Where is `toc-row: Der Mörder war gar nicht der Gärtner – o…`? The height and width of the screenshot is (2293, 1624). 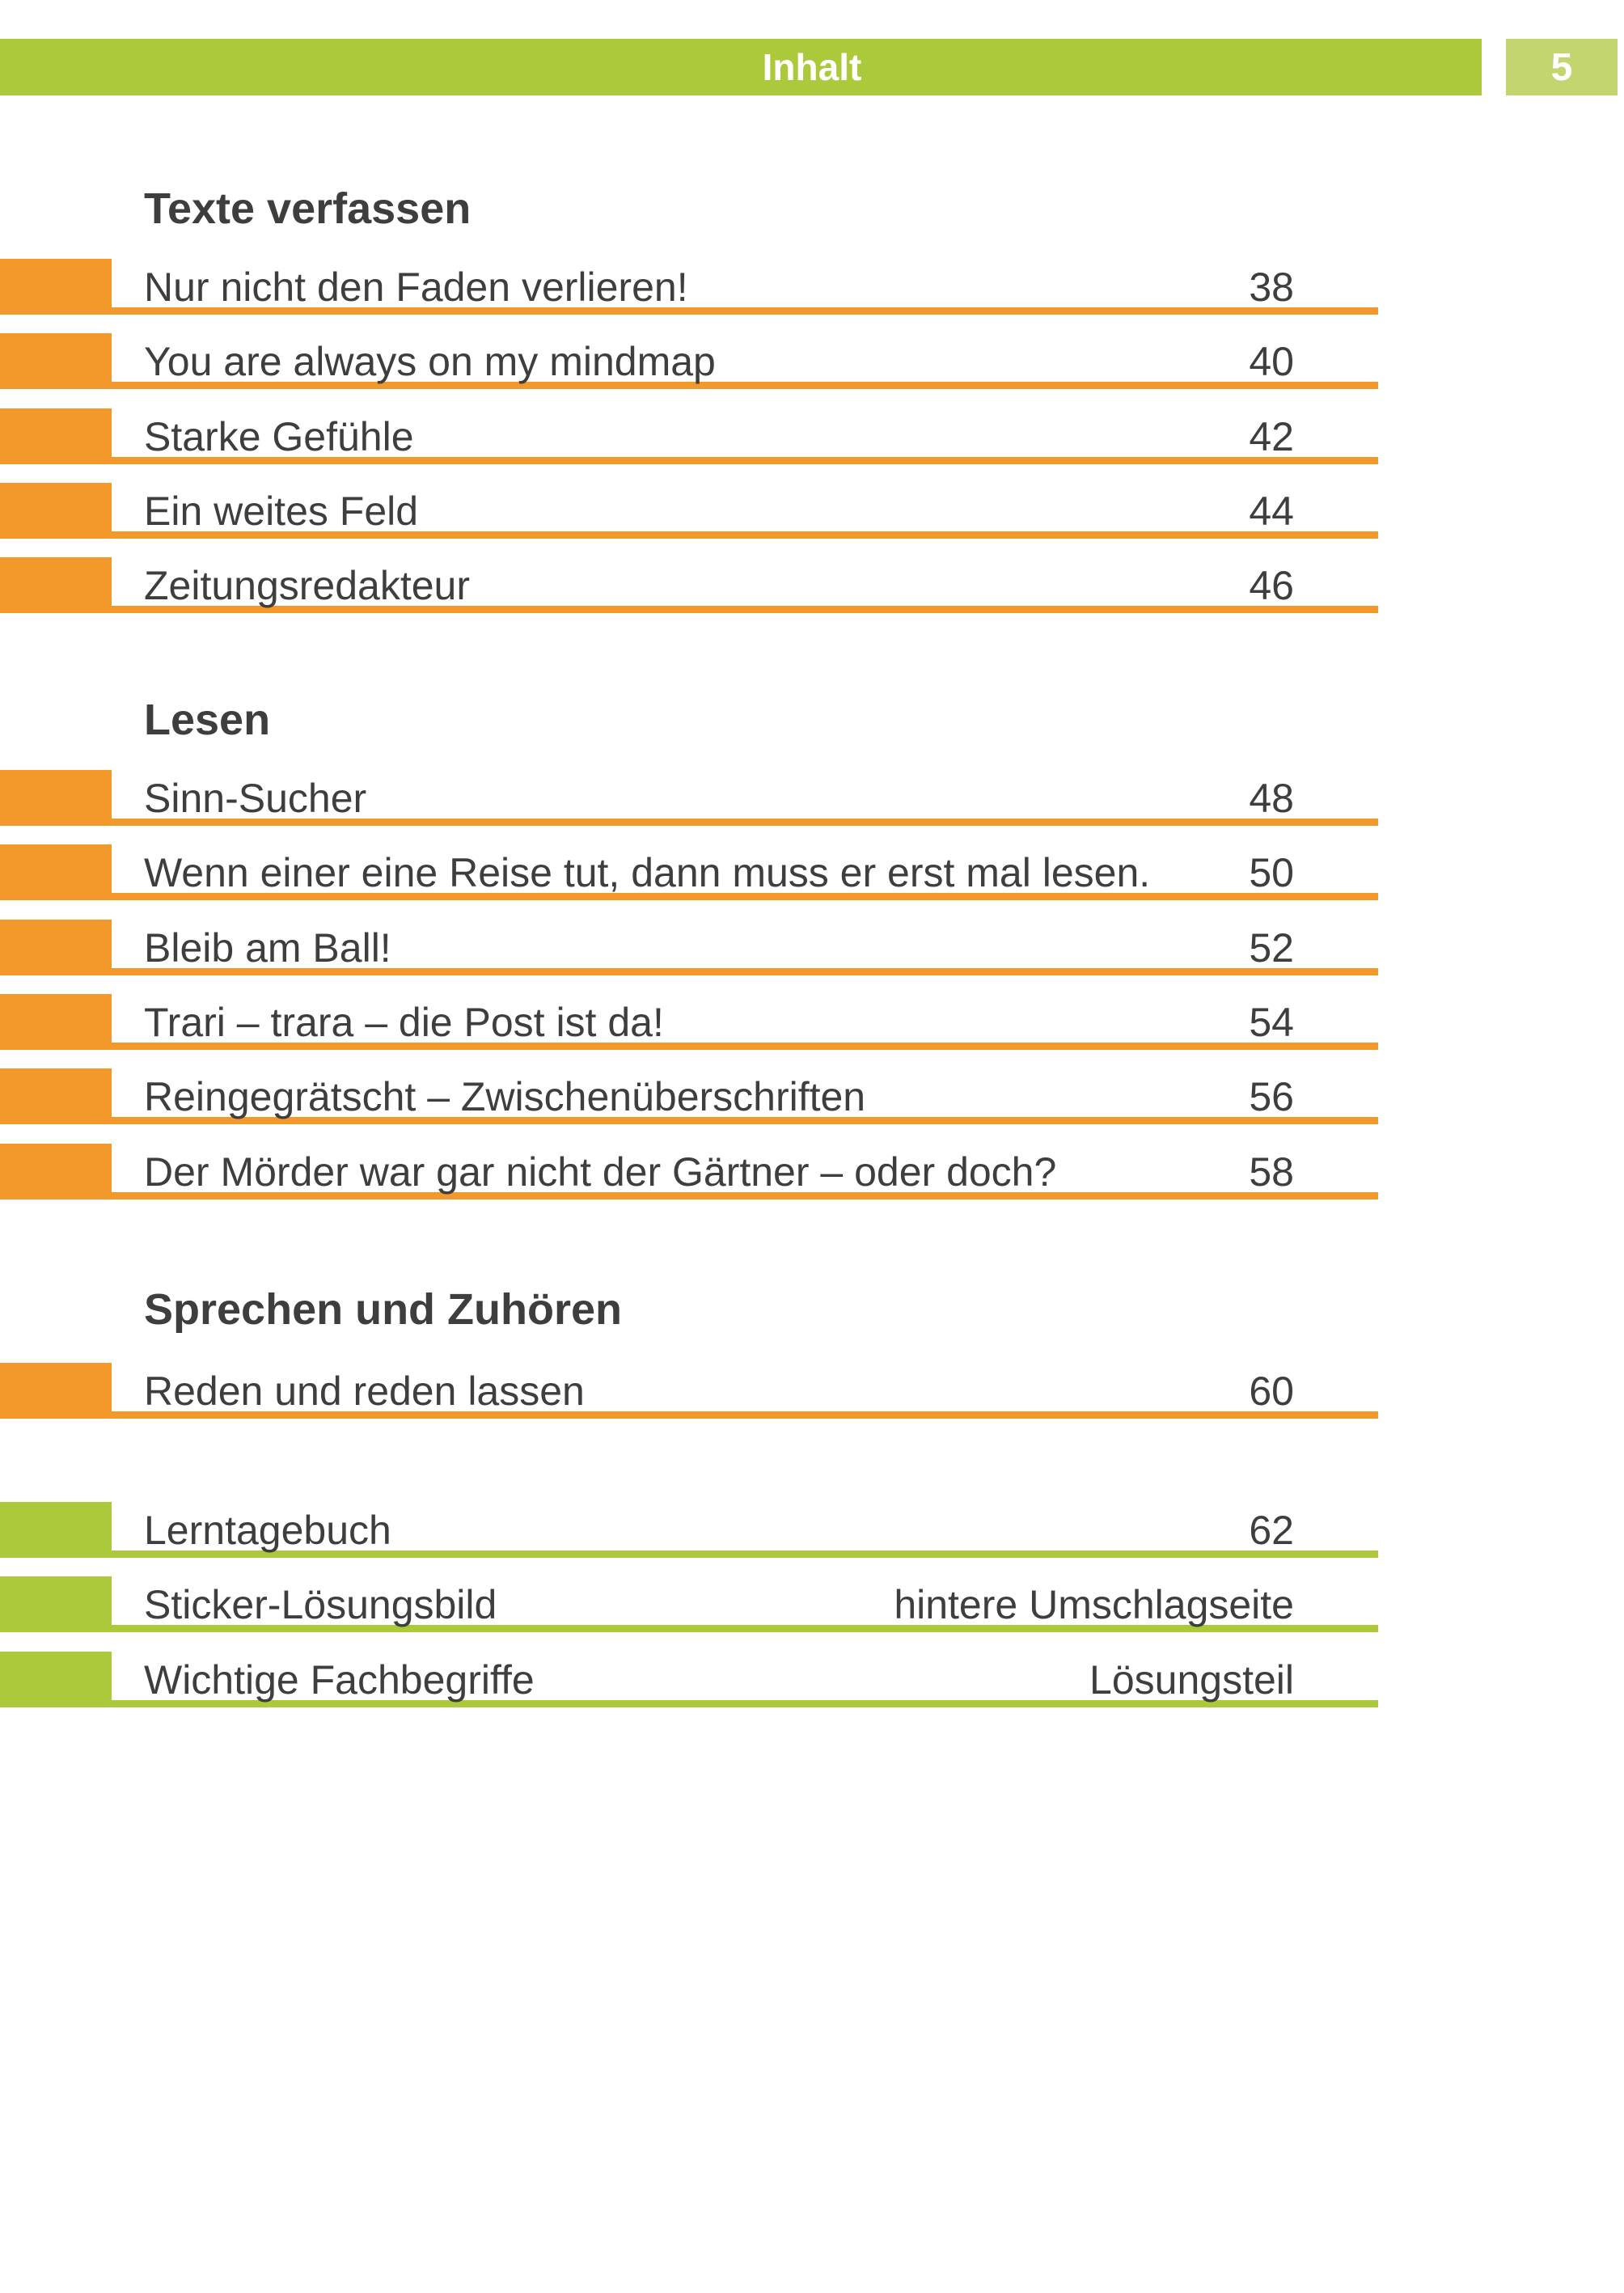 toc-row: Der Mörder war gar nicht der Gärtner – o… is located at coordinates (689, 1171).